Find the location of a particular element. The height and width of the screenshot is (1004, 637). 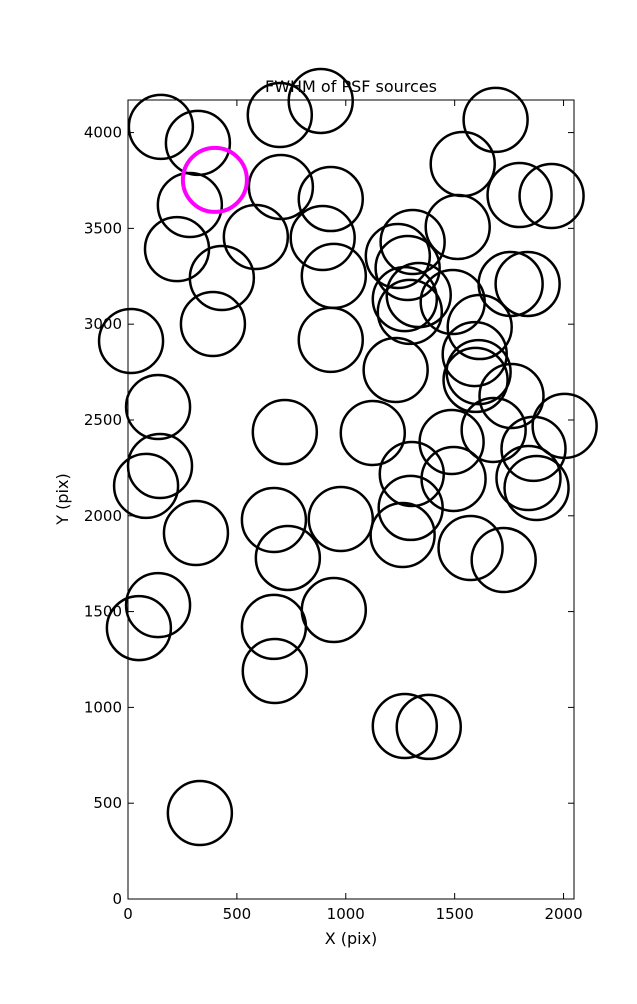

y-tick-label: 2000 is located at coordinates (103, 516).